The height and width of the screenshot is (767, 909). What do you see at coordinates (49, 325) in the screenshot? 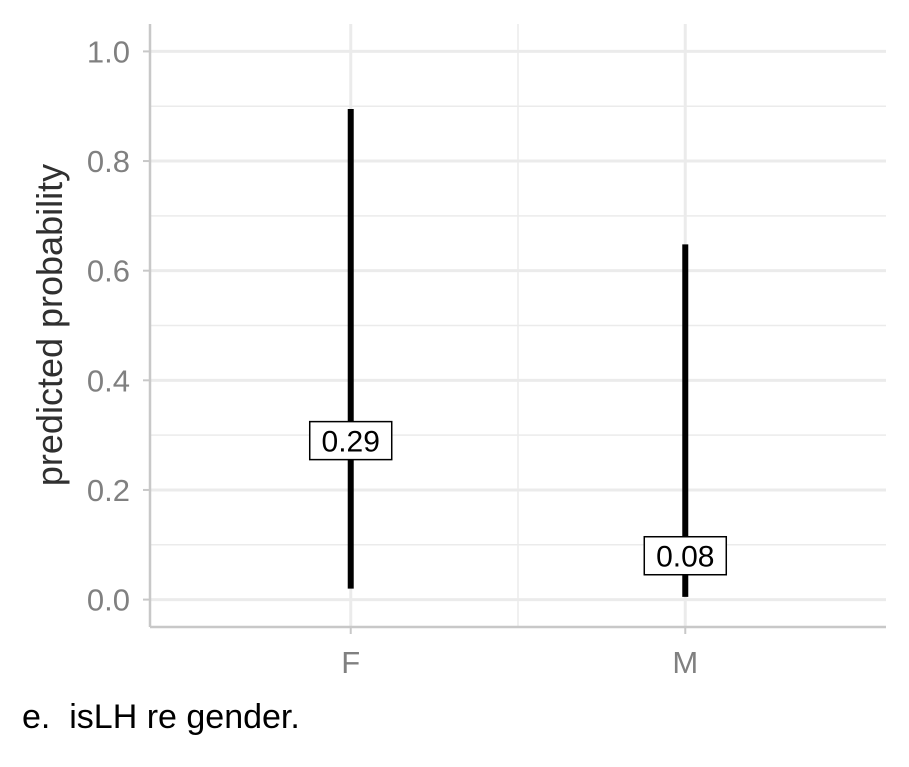
I see `y-axis-title: predicted probability` at bounding box center [49, 325].